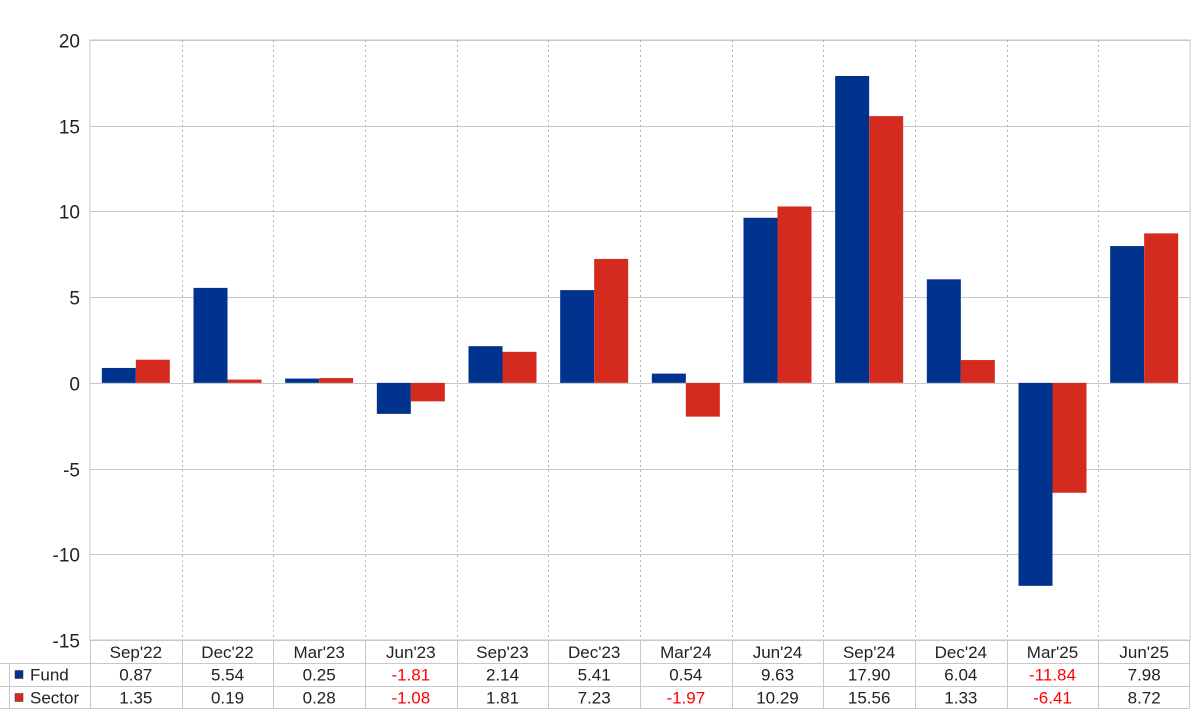 This screenshot has height=720, width=1200. What do you see at coordinates (74, 385) in the screenshot?
I see `y-tick-label: 0` at bounding box center [74, 385].